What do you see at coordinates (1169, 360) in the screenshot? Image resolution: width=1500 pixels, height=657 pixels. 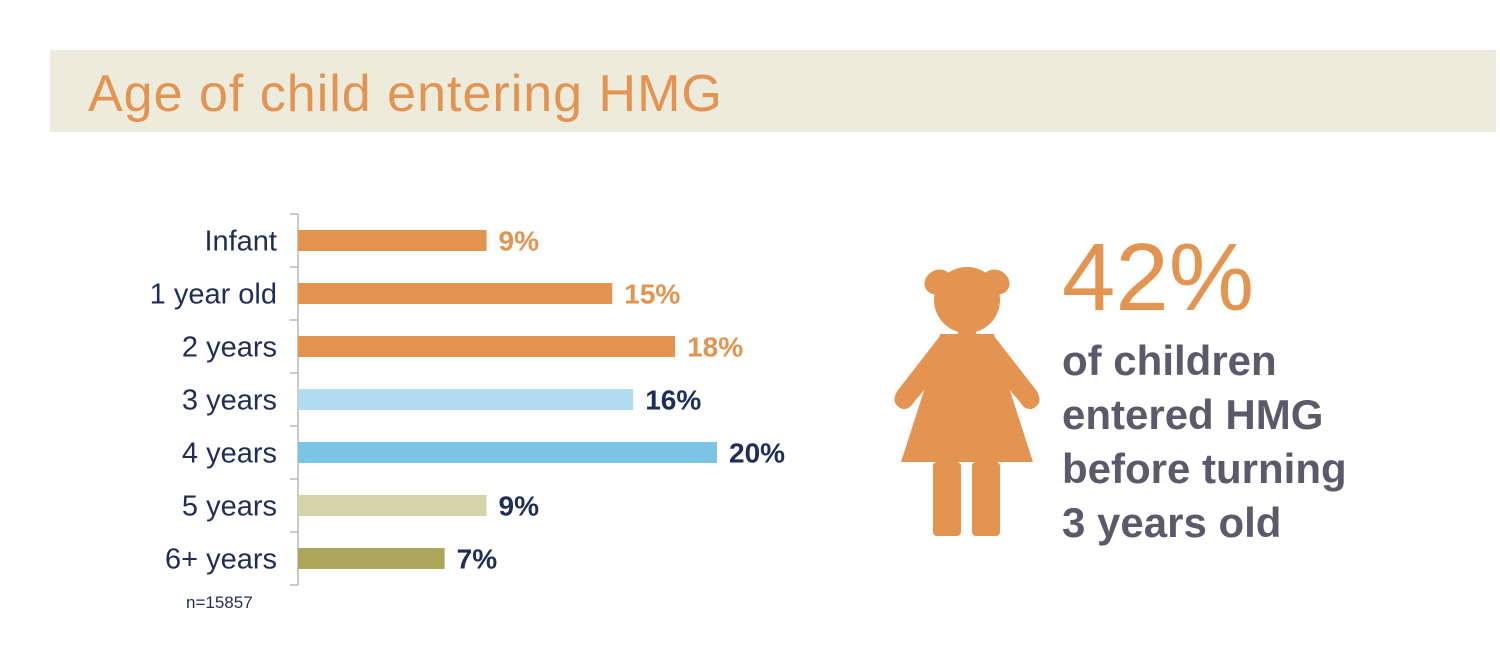 I see `stat-line: of children` at bounding box center [1169, 360].